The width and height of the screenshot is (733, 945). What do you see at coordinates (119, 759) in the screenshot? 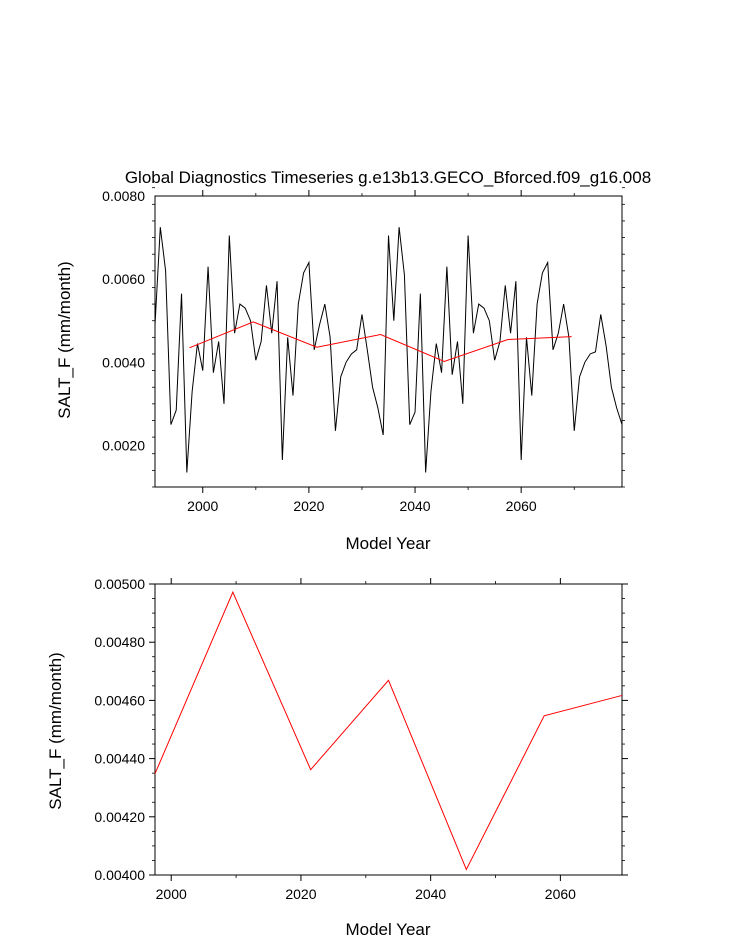
I see `y-tick-label: 0.00440` at bounding box center [119, 759].